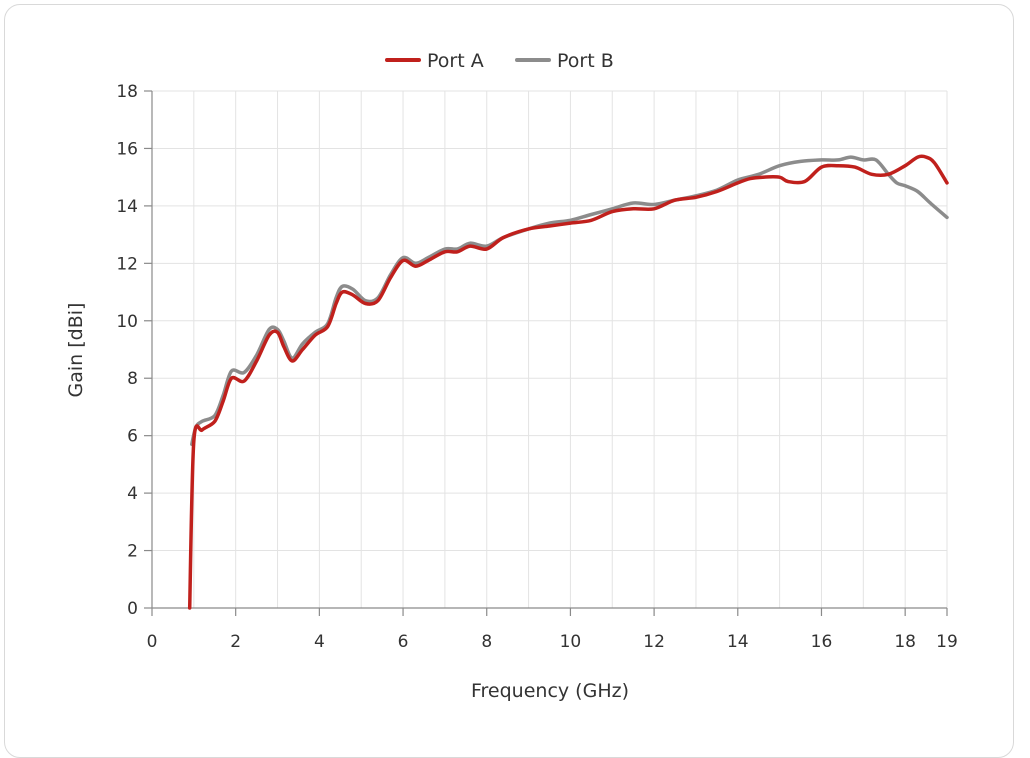 The height and width of the screenshot is (758, 1030). Describe the element at coordinates (132, 437) in the screenshot. I see `y-tick-label: 6` at that location.